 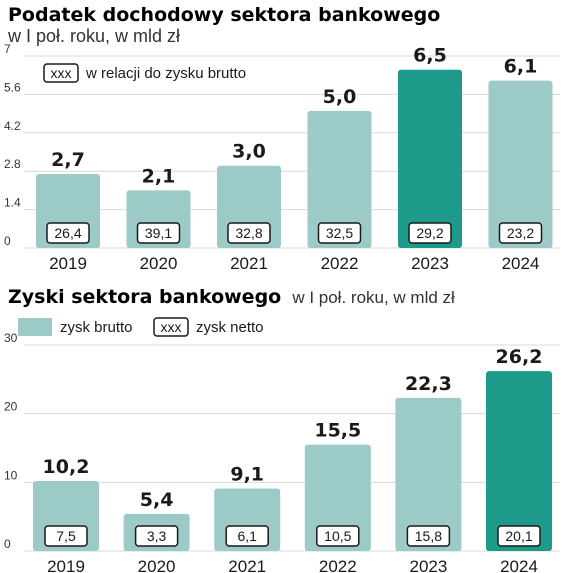 I want to click on chart2-legend-box-label: xxx, so click(x=171, y=327).